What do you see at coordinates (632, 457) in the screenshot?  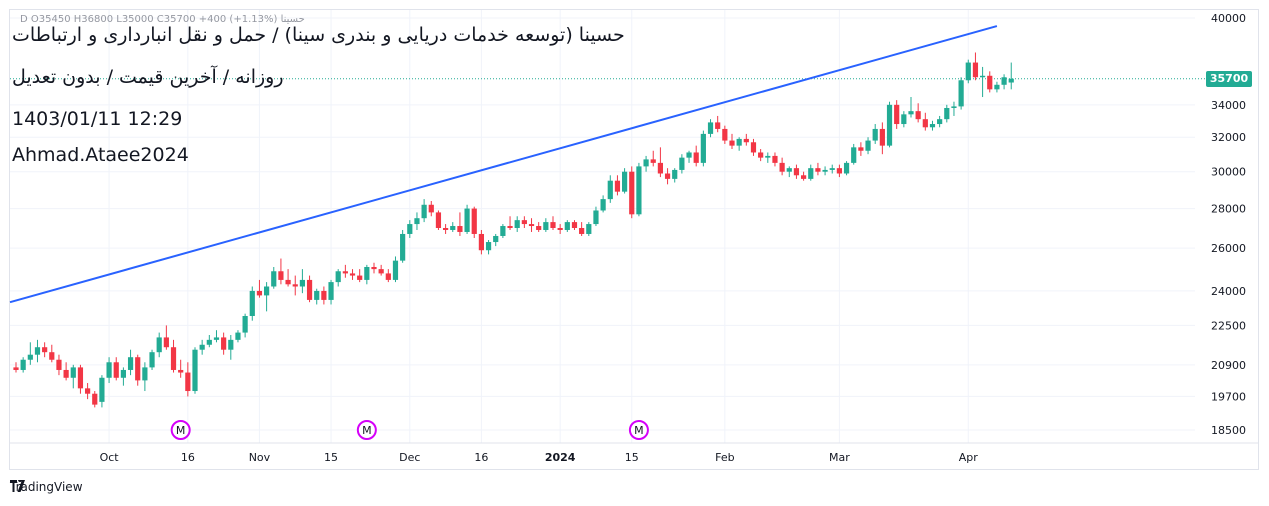 I see `x-tick-label: 15` at bounding box center [632, 457].